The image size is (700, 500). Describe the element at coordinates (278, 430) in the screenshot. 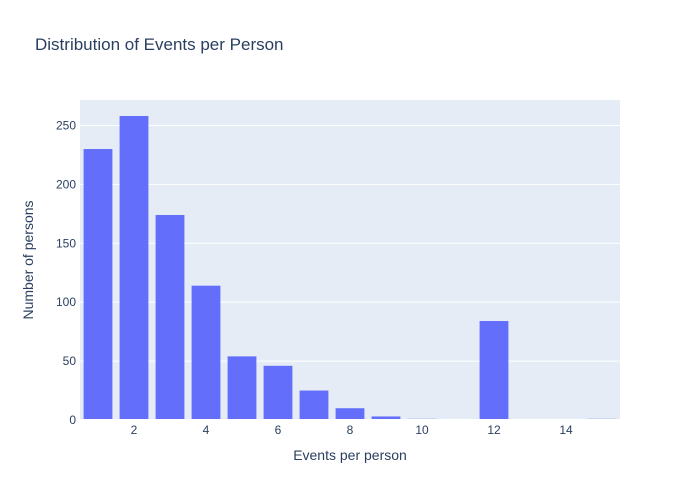

I see `x-tick-label: 6` at that location.